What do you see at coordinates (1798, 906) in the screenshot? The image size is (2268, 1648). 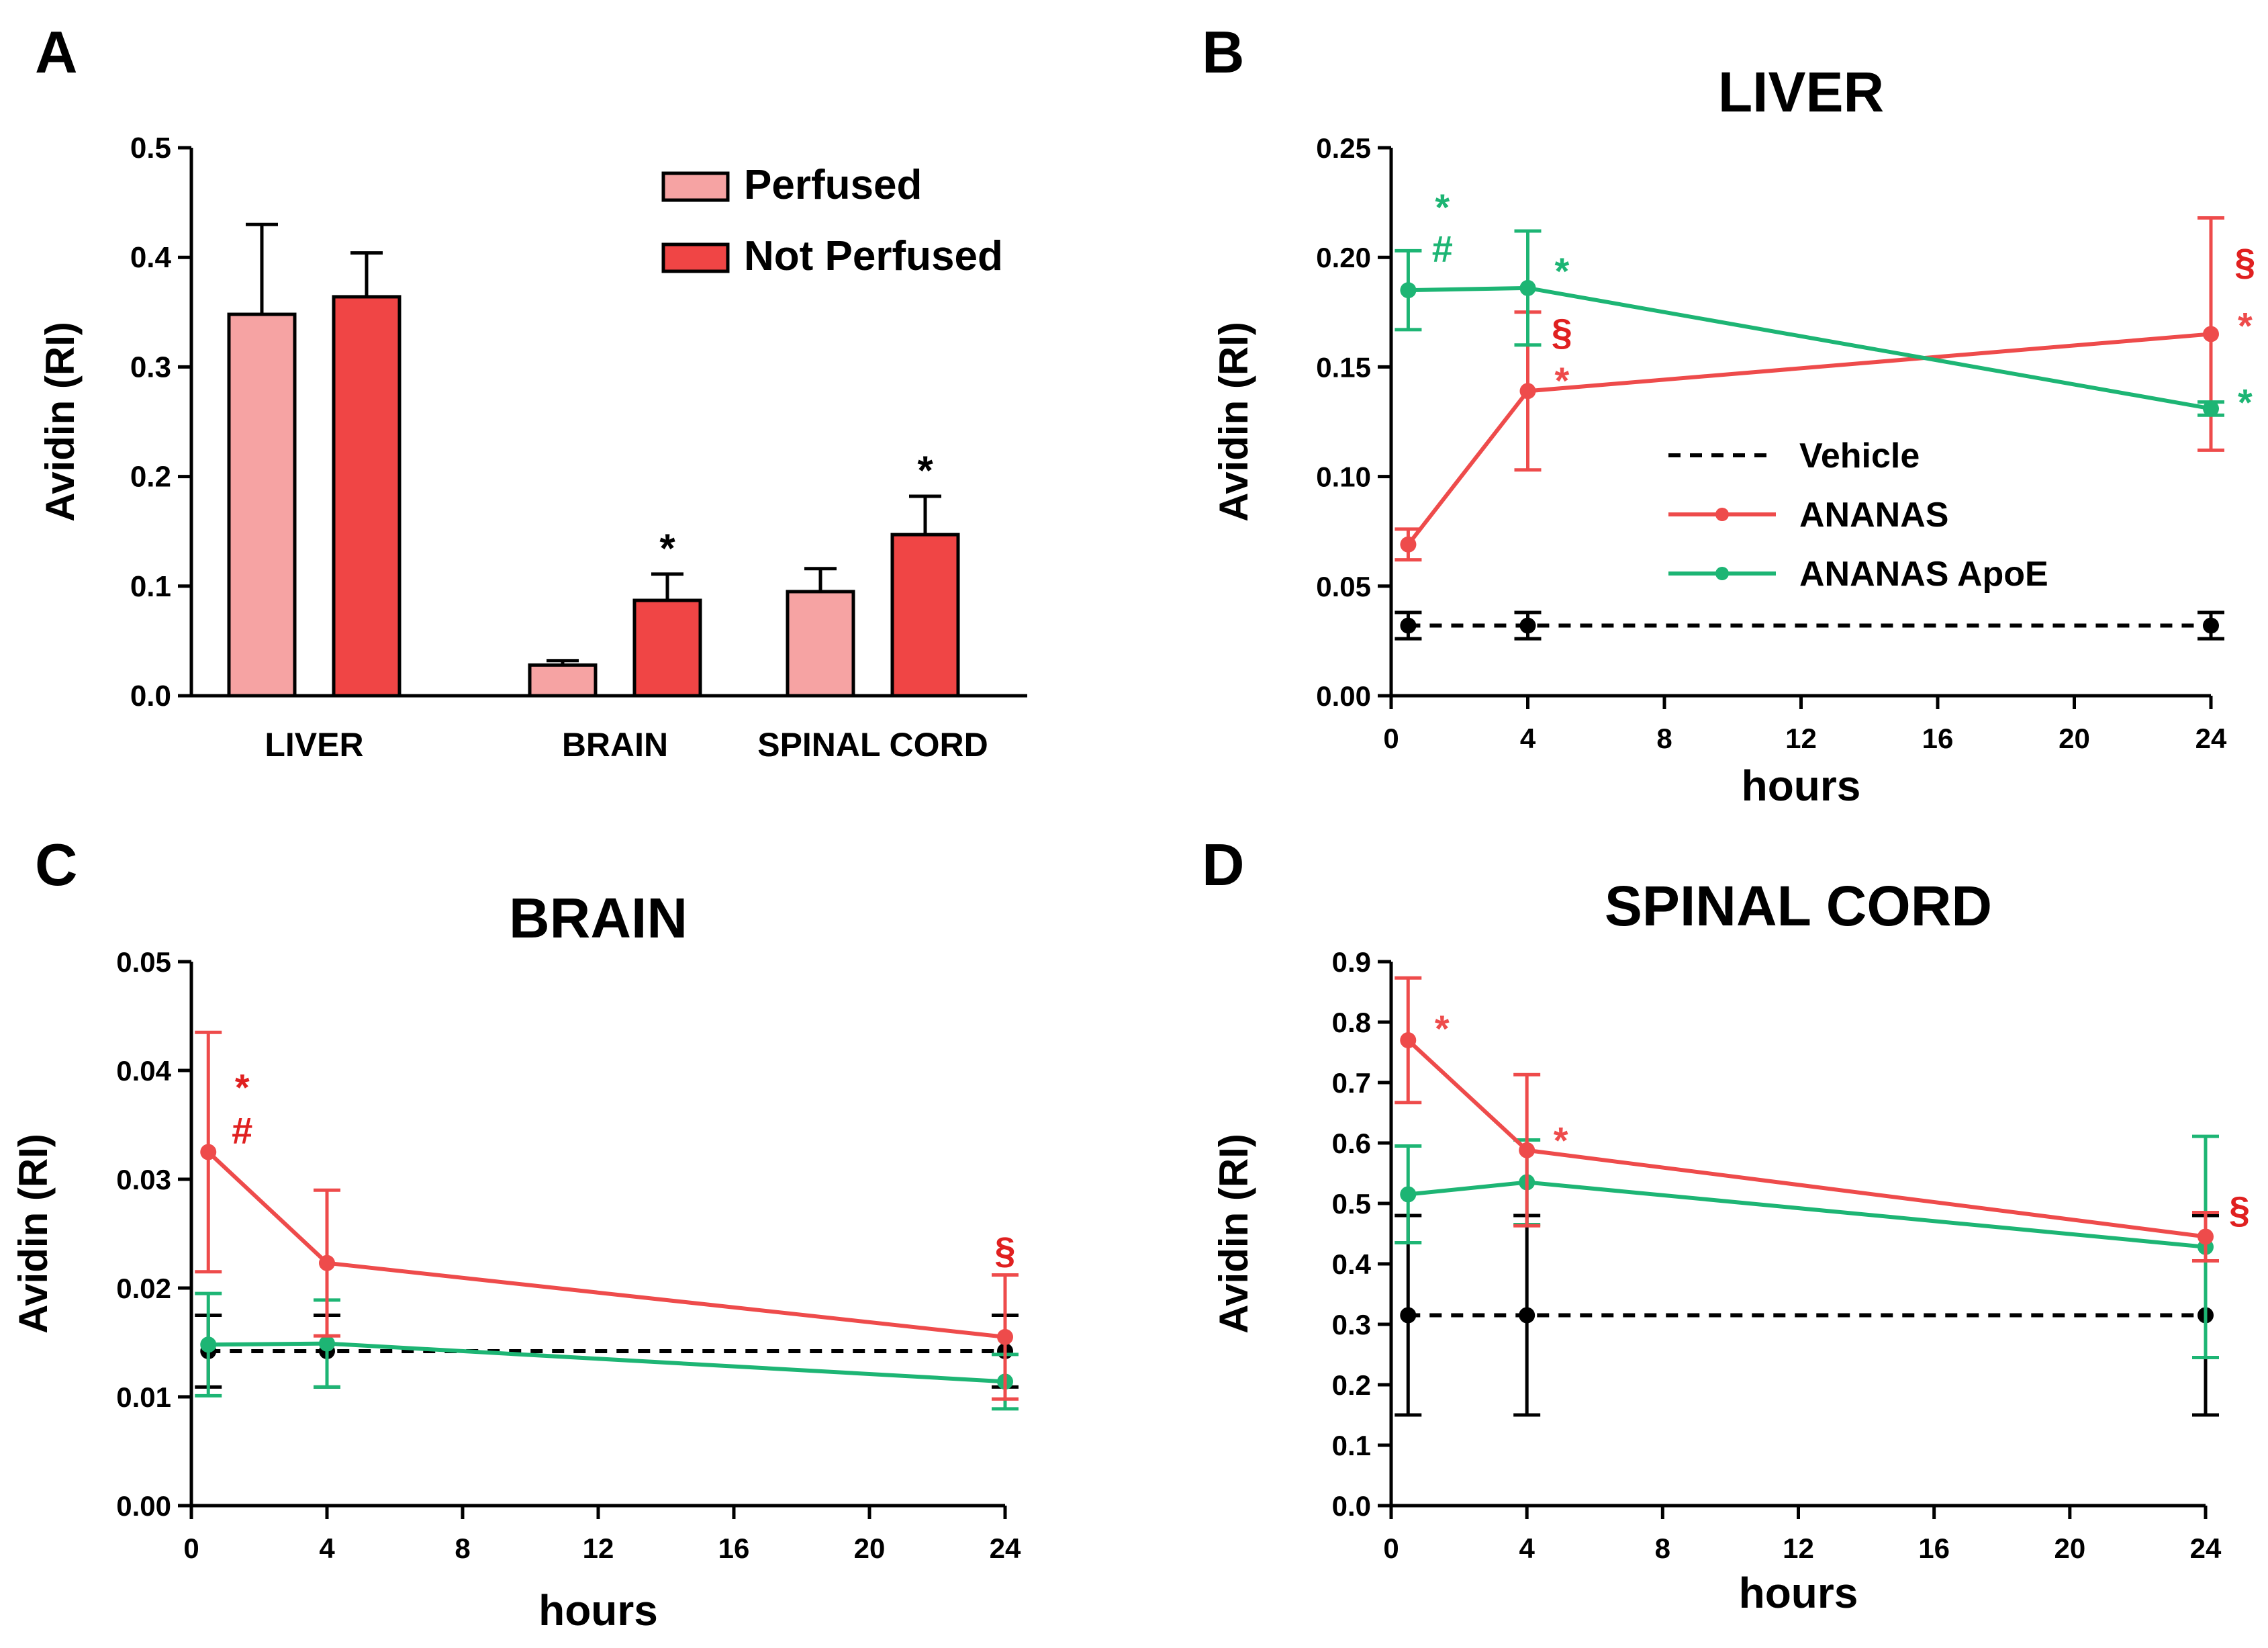 I see `chart-title: SPINAL CORD` at bounding box center [1798, 906].